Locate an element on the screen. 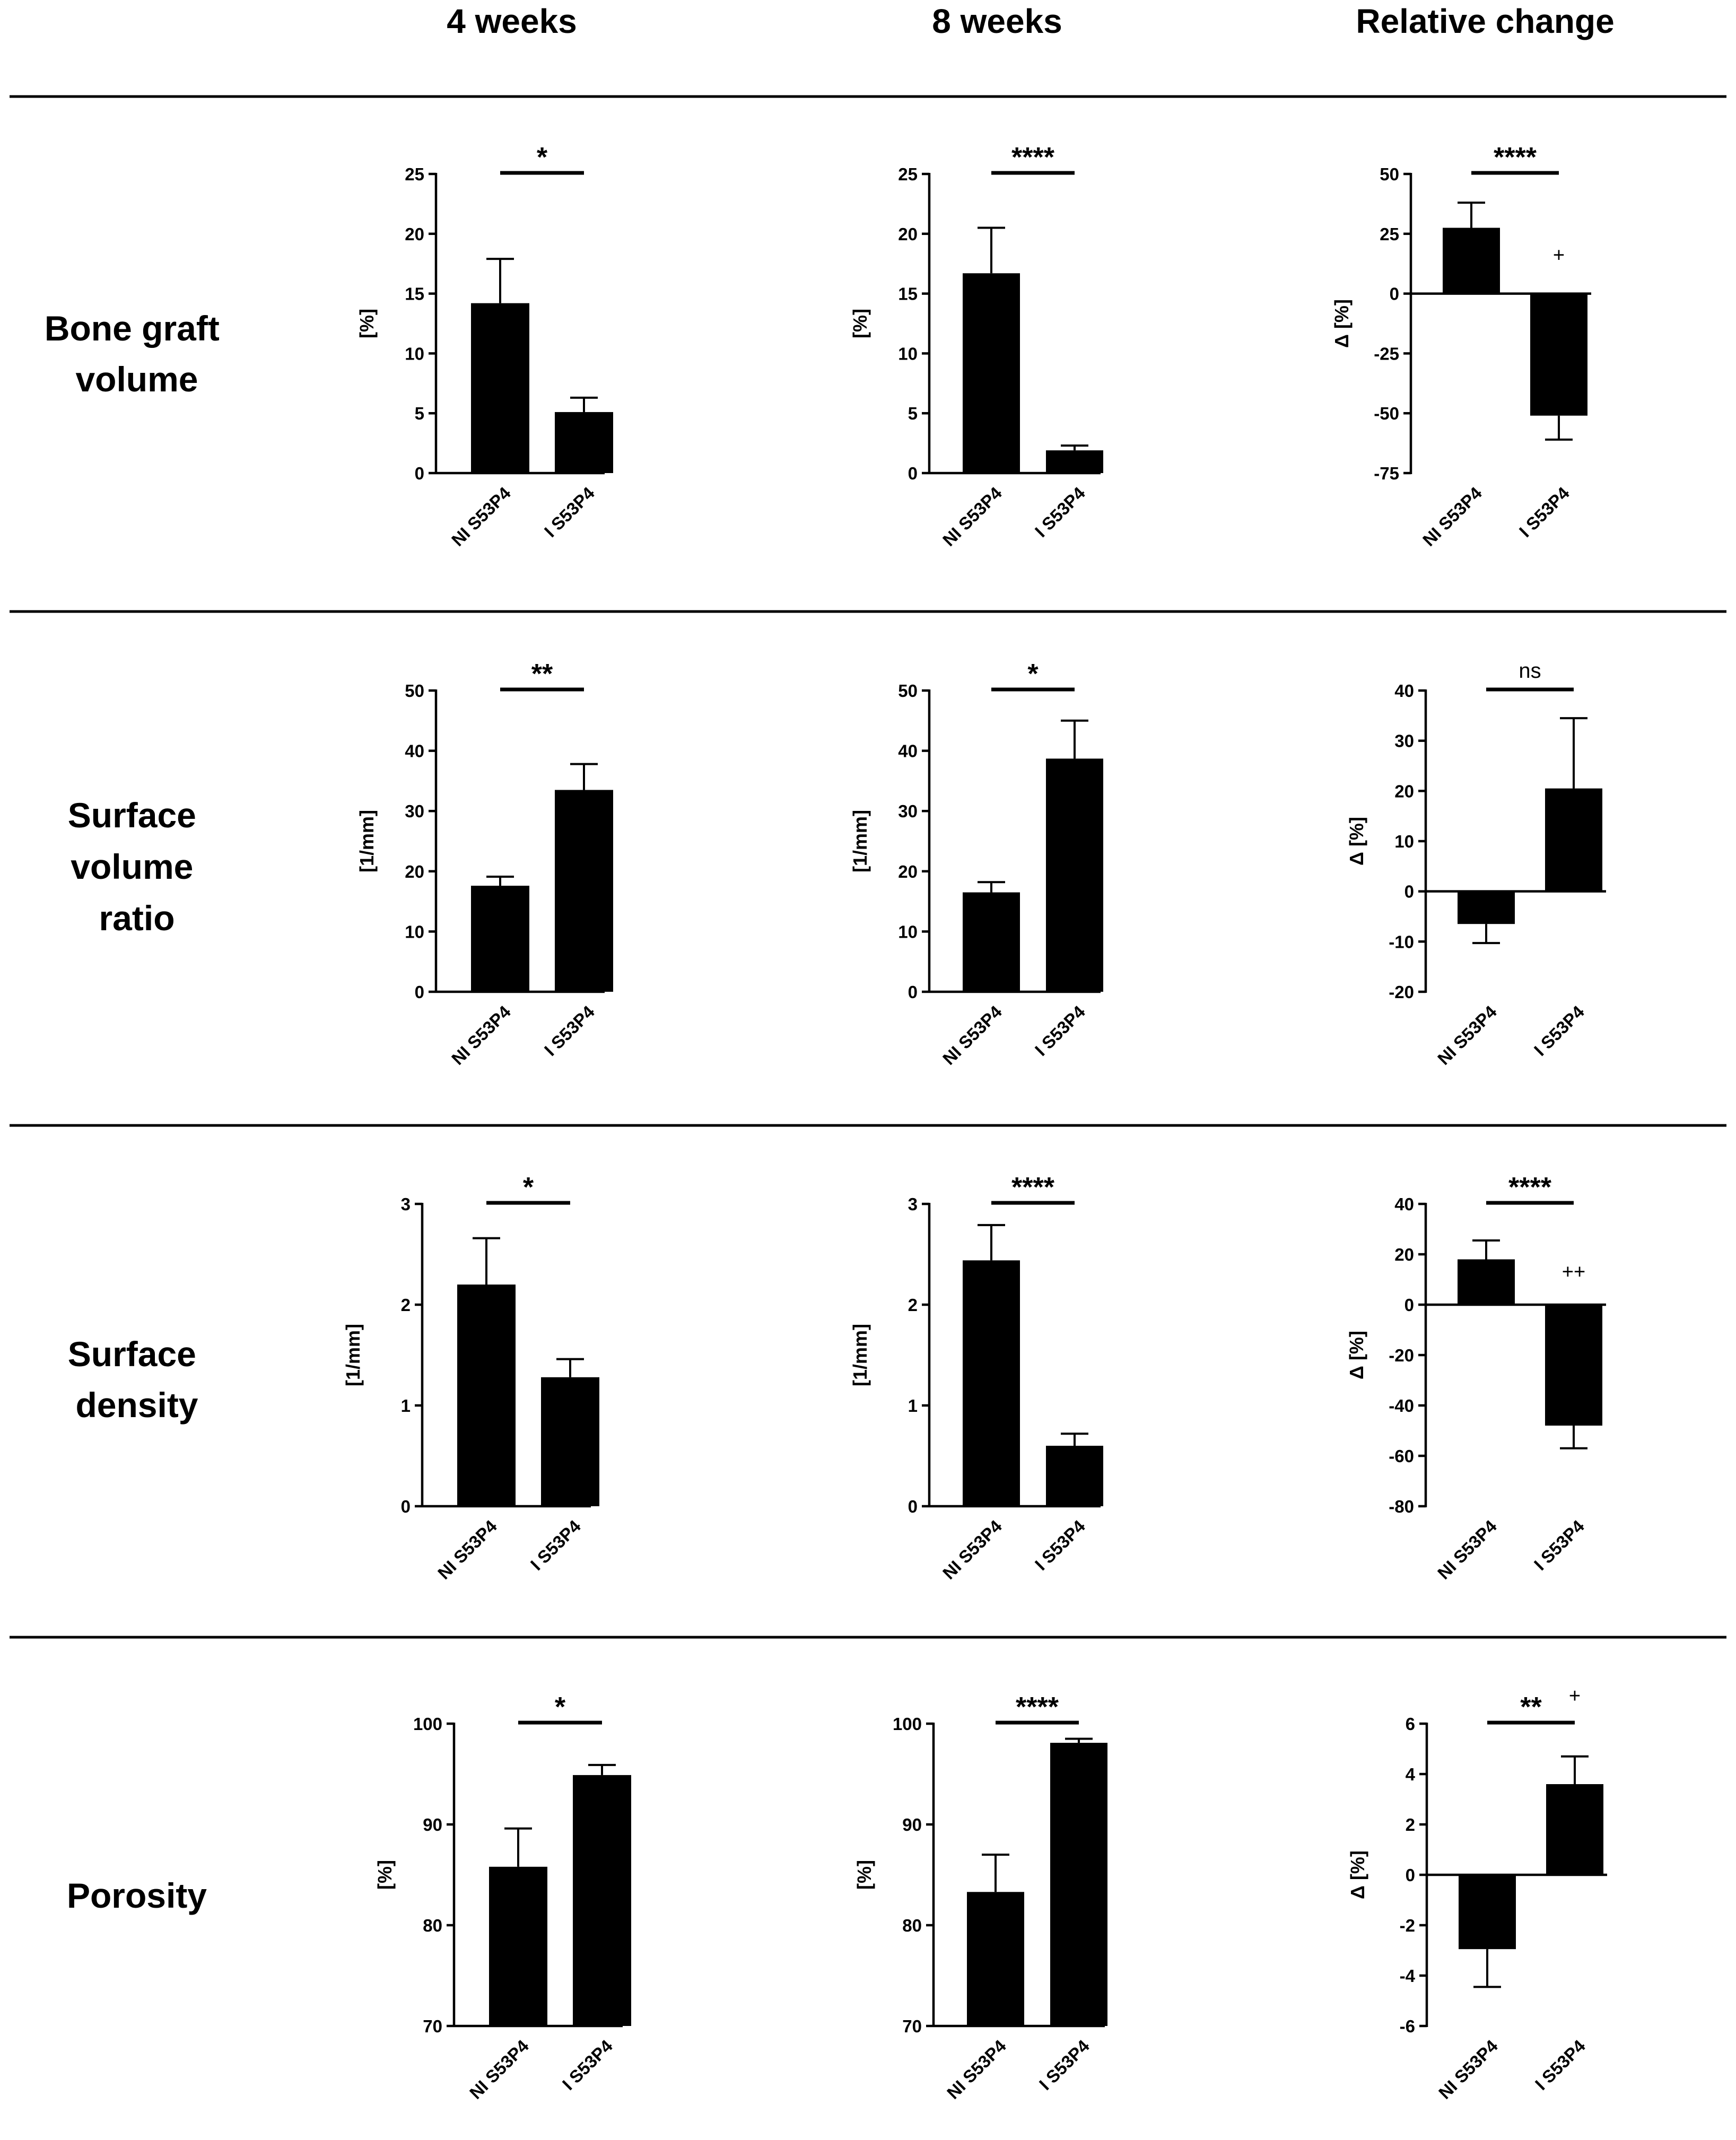  bar-chart-r3-c2: -6 -4 -2 0 2 4 6 Δ [%] NI S53P4 I S53P4 ** + is located at coordinates (1477, 1894).